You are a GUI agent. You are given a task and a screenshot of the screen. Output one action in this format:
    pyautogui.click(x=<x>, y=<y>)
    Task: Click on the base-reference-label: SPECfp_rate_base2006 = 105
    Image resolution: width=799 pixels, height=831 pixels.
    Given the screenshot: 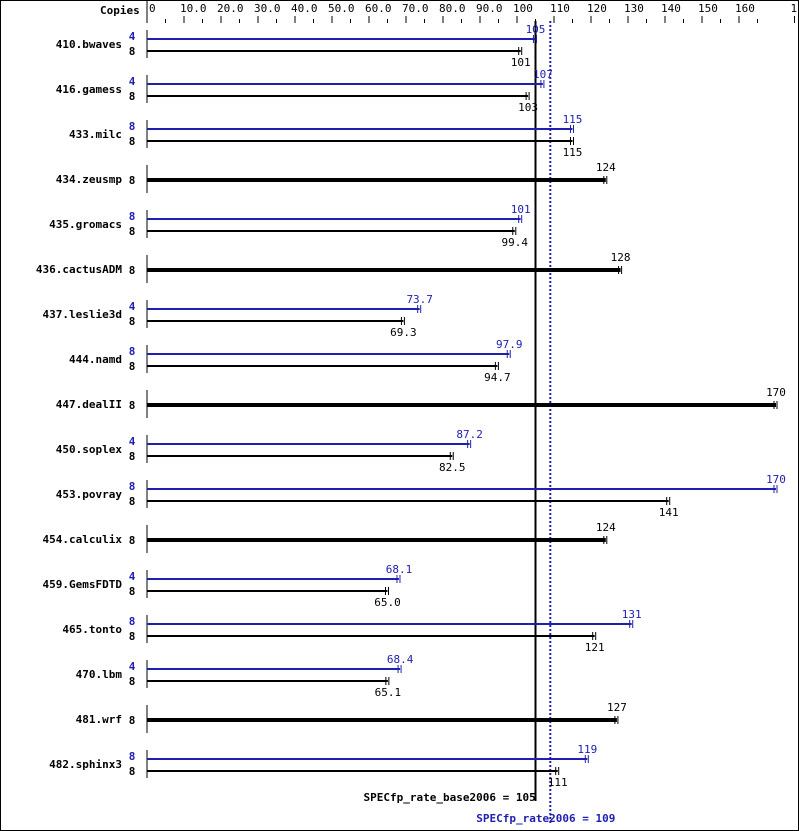 What is the action you would take?
    pyautogui.click(x=450, y=797)
    